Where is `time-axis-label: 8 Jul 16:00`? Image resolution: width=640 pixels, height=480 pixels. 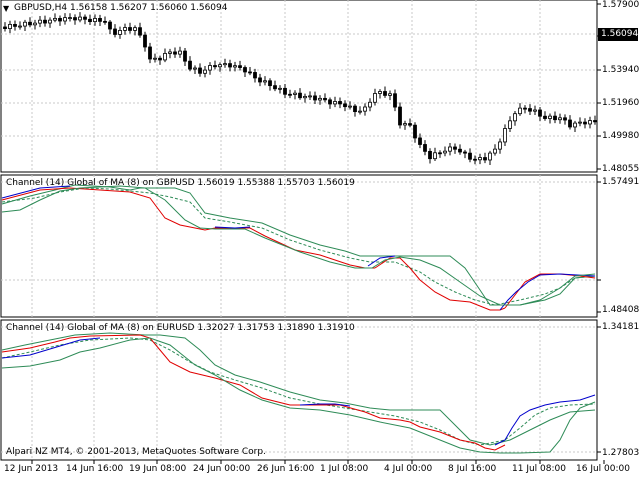 time-axis-label: 8 Jul 16:00 is located at coordinates (472, 469).